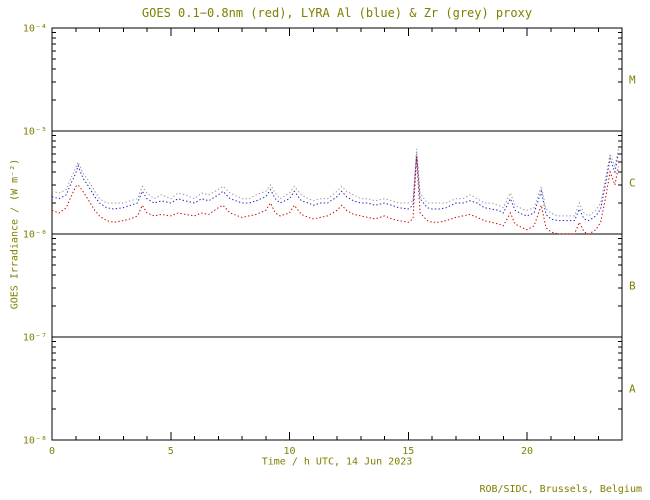 This screenshot has height=500, width=650. What do you see at coordinates (52, 451) in the screenshot?
I see `x-tick-label: 0` at bounding box center [52, 451].